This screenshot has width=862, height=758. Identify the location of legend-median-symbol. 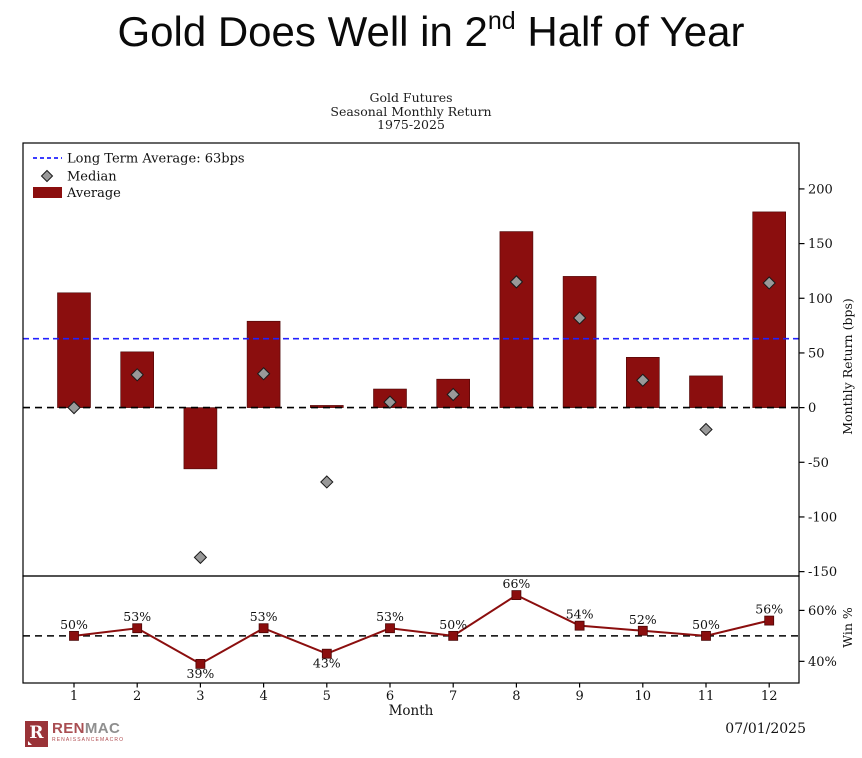
(47, 176).